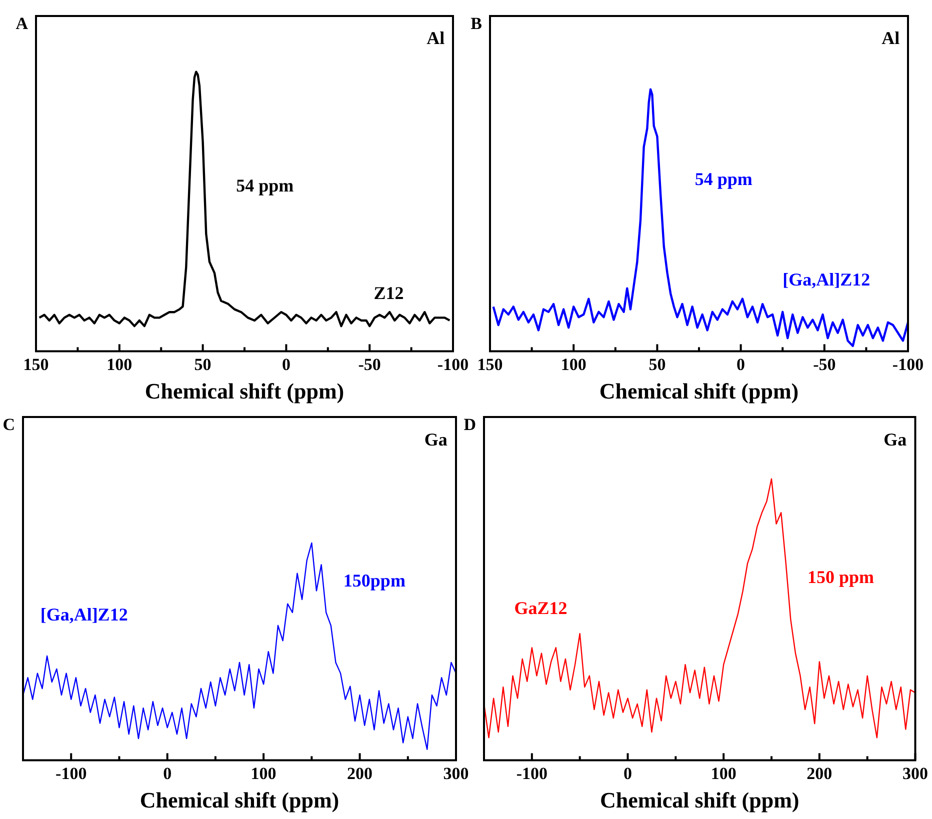 This screenshot has width=932, height=819. Describe the element at coordinates (470, 424) in the screenshot. I see `chart-title: D` at that location.